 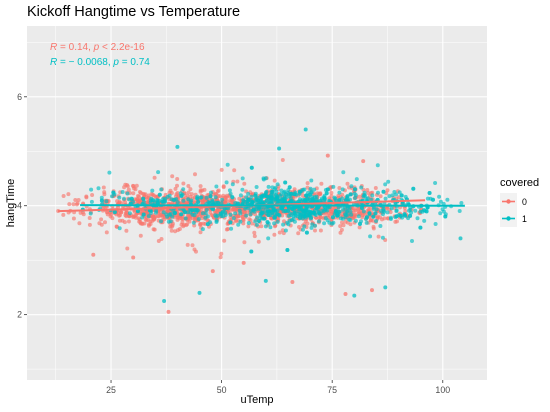 What do you see at coordinates (133, 12) in the screenshot?
I see `chart-title: Kickoff Hangtime vs Temperature` at bounding box center [133, 12].